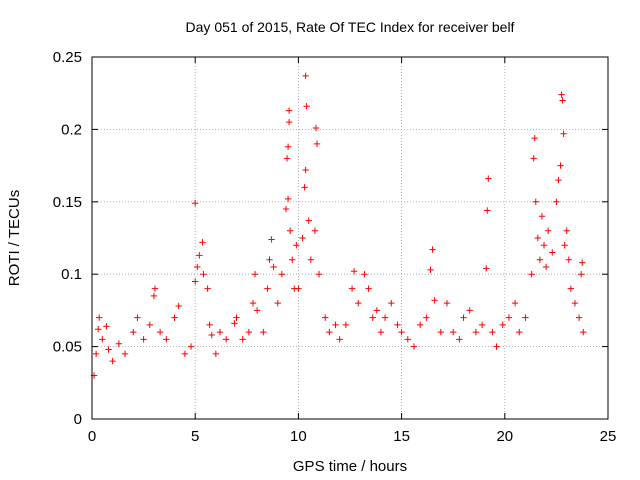  Describe the element at coordinates (401, 436) in the screenshot. I see `x-tick-label: 15` at that location.